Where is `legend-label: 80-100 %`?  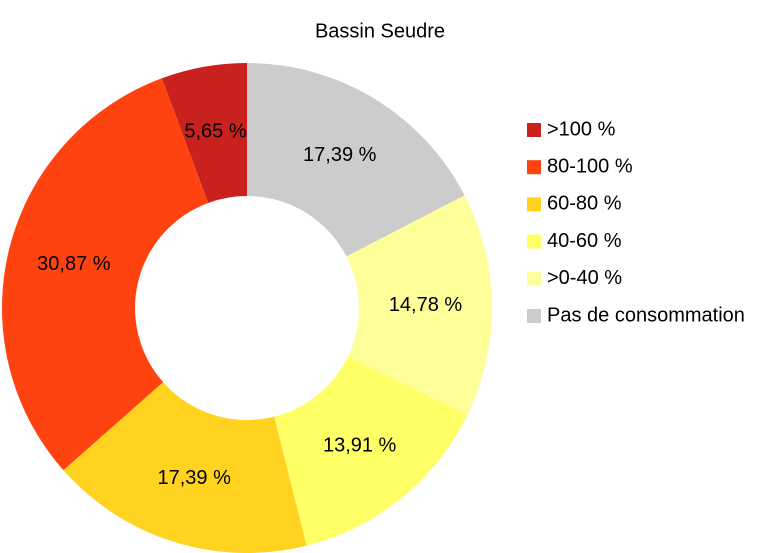
legend-label: 80-100 % is located at coordinates (590, 166).